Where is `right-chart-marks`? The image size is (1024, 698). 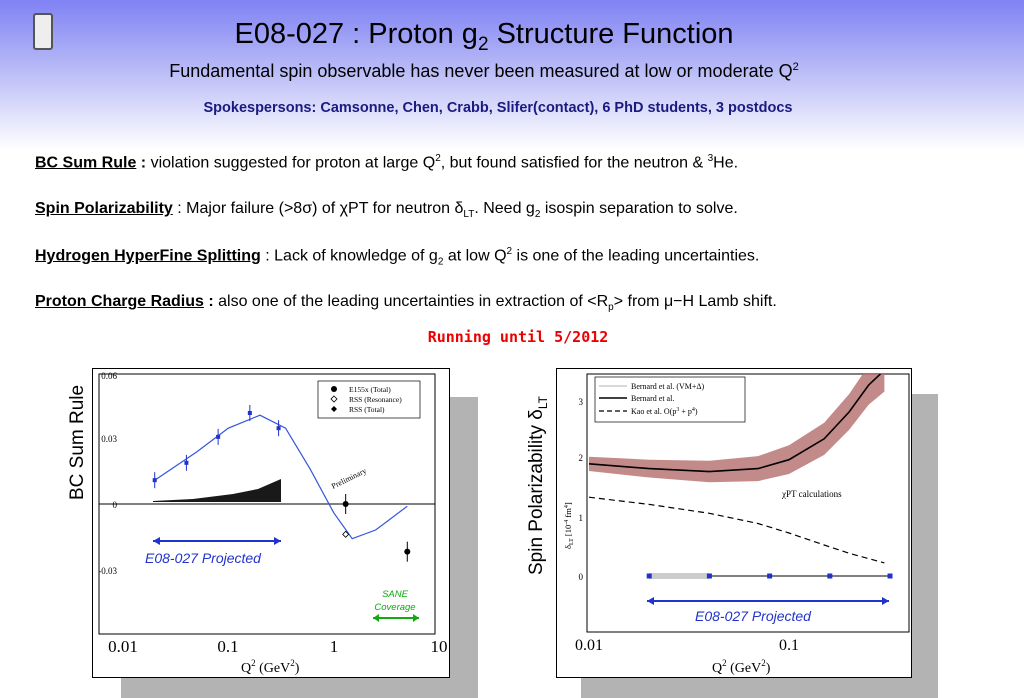
right-chart-marks is located at coordinates (740, 476).